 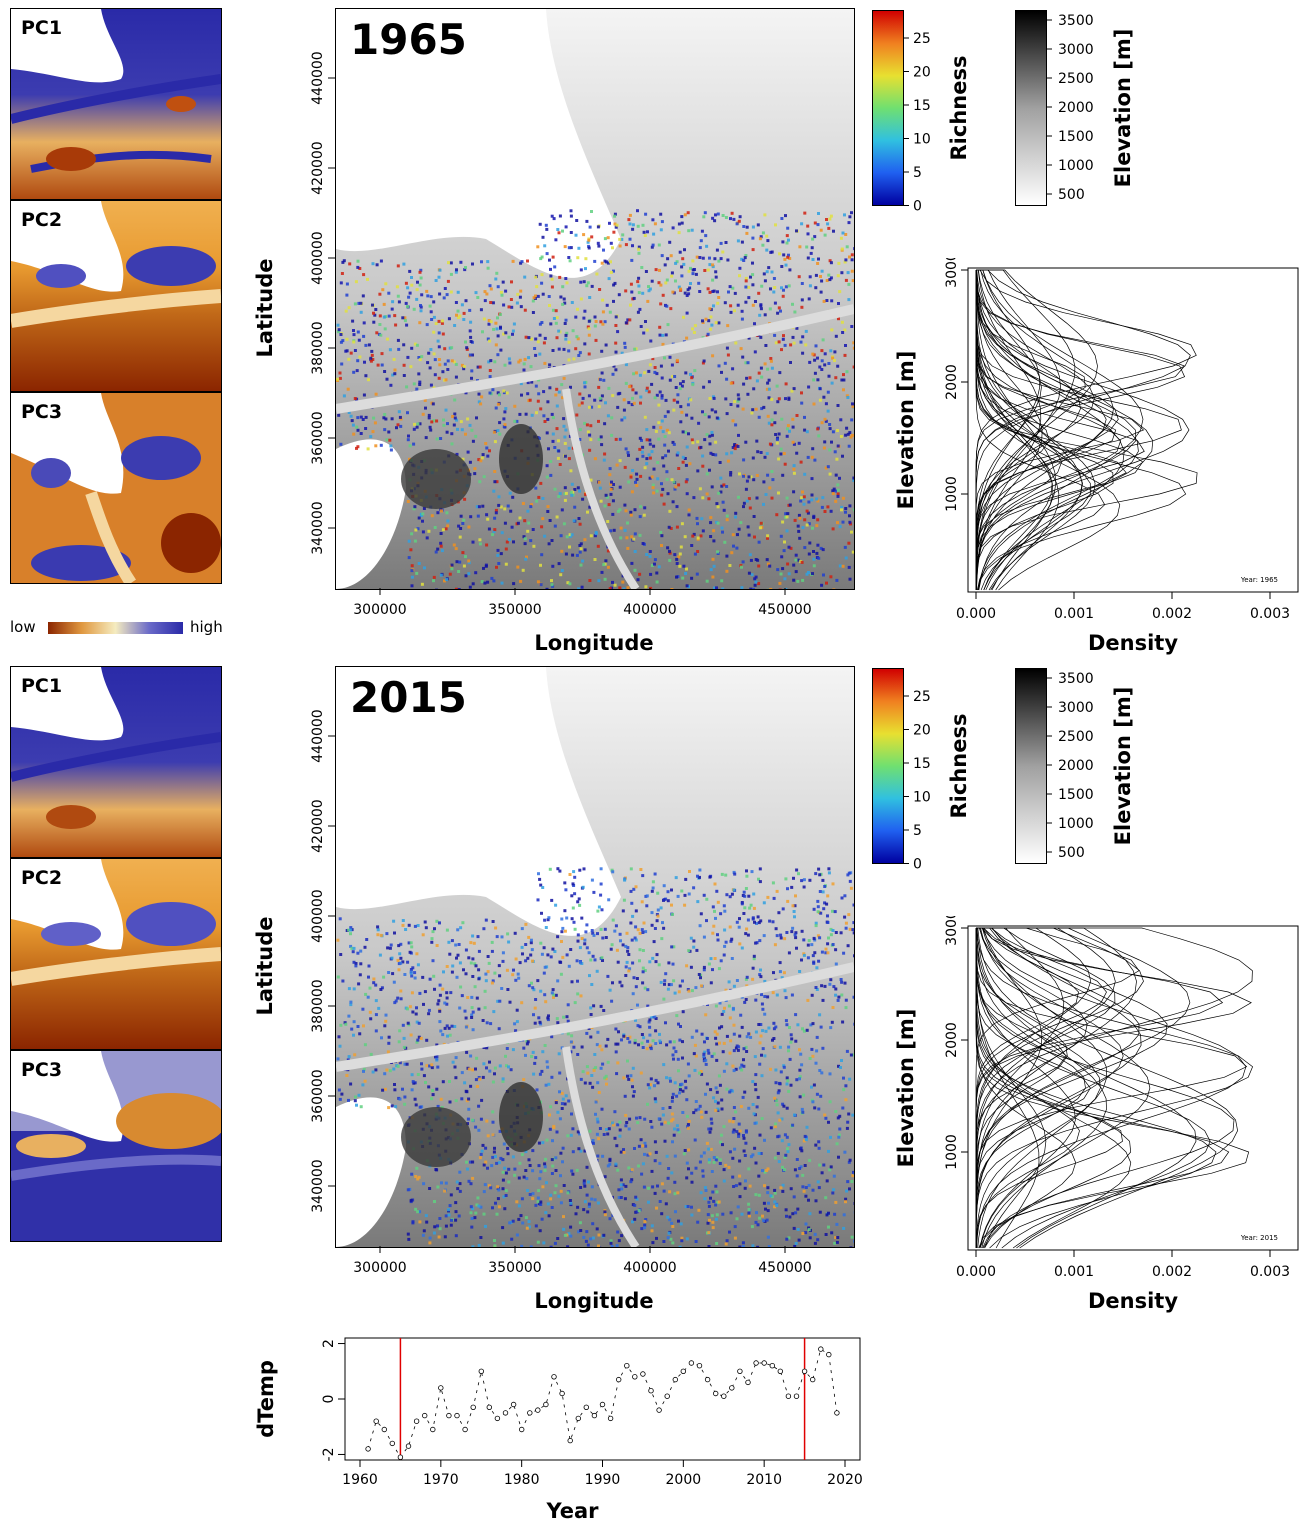 What do you see at coordinates (206, 627) in the screenshot?
I see `pc-legend-high: high` at bounding box center [206, 627].